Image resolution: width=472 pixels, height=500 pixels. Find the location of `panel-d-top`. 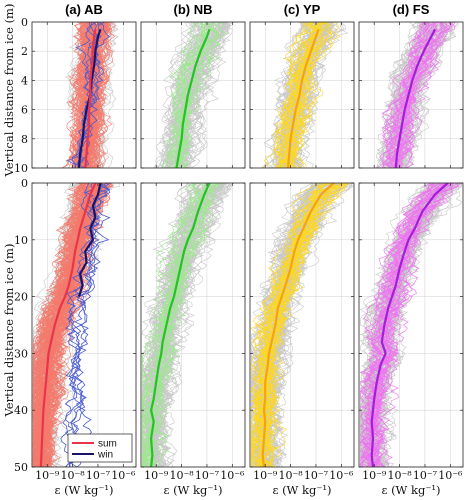

panel-d-top is located at coordinates (411, 95).